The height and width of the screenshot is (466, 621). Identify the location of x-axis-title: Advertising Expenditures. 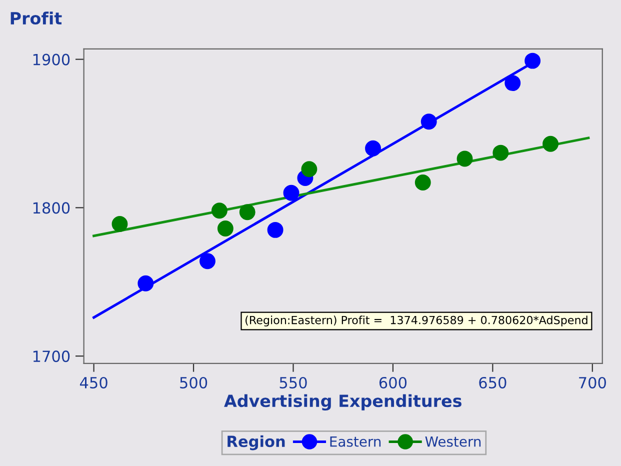
(343, 402).